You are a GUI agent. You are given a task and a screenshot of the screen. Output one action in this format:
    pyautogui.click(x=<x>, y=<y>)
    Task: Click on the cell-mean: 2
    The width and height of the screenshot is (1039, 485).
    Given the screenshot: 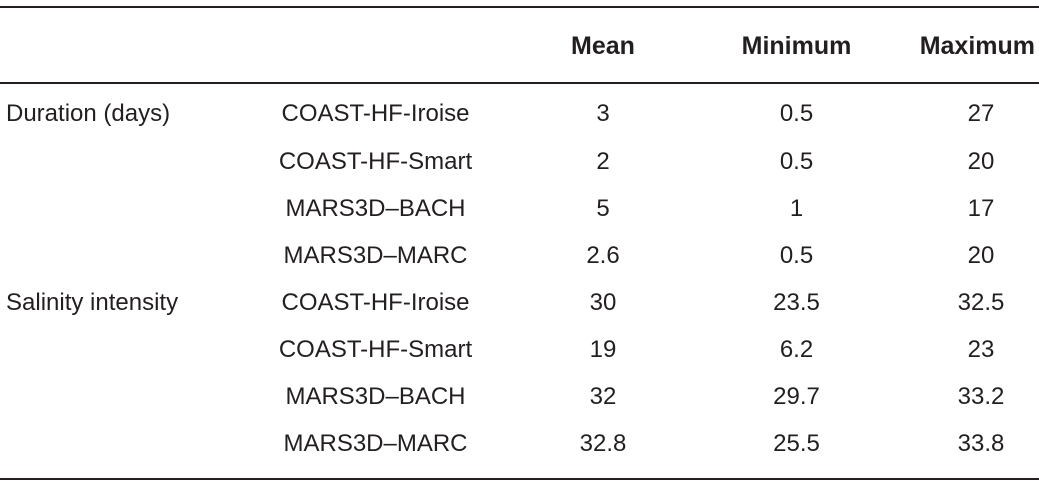 What is the action you would take?
    pyautogui.click(x=603, y=161)
    